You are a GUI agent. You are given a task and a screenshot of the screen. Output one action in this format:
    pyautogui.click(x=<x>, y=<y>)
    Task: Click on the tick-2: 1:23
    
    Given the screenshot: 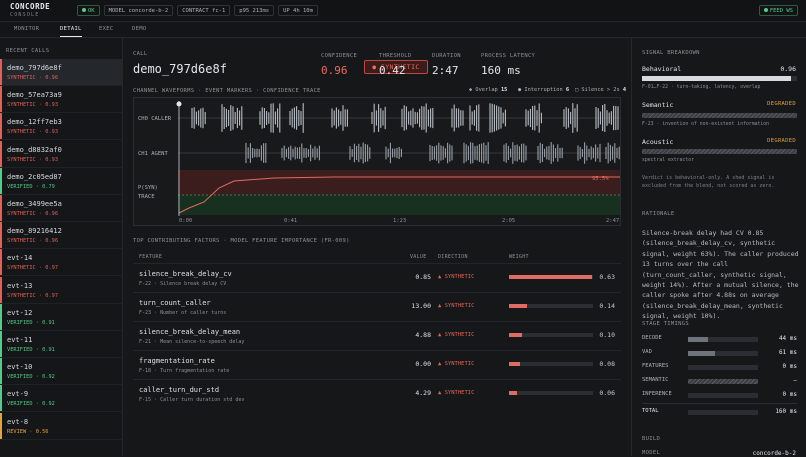 What is the action you would take?
    pyautogui.click(x=399, y=221)
    